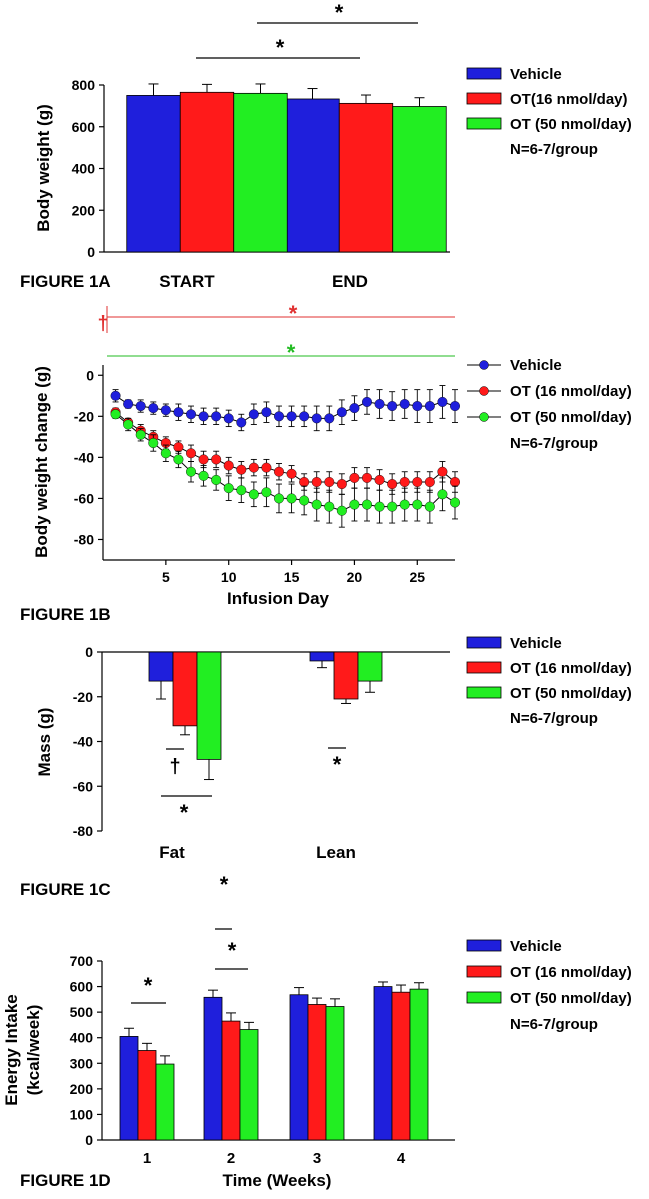 The width and height of the screenshot is (649, 1199). What do you see at coordinates (11, 1050) in the screenshot?
I see `y-axis-label: Energy Intake` at bounding box center [11, 1050].